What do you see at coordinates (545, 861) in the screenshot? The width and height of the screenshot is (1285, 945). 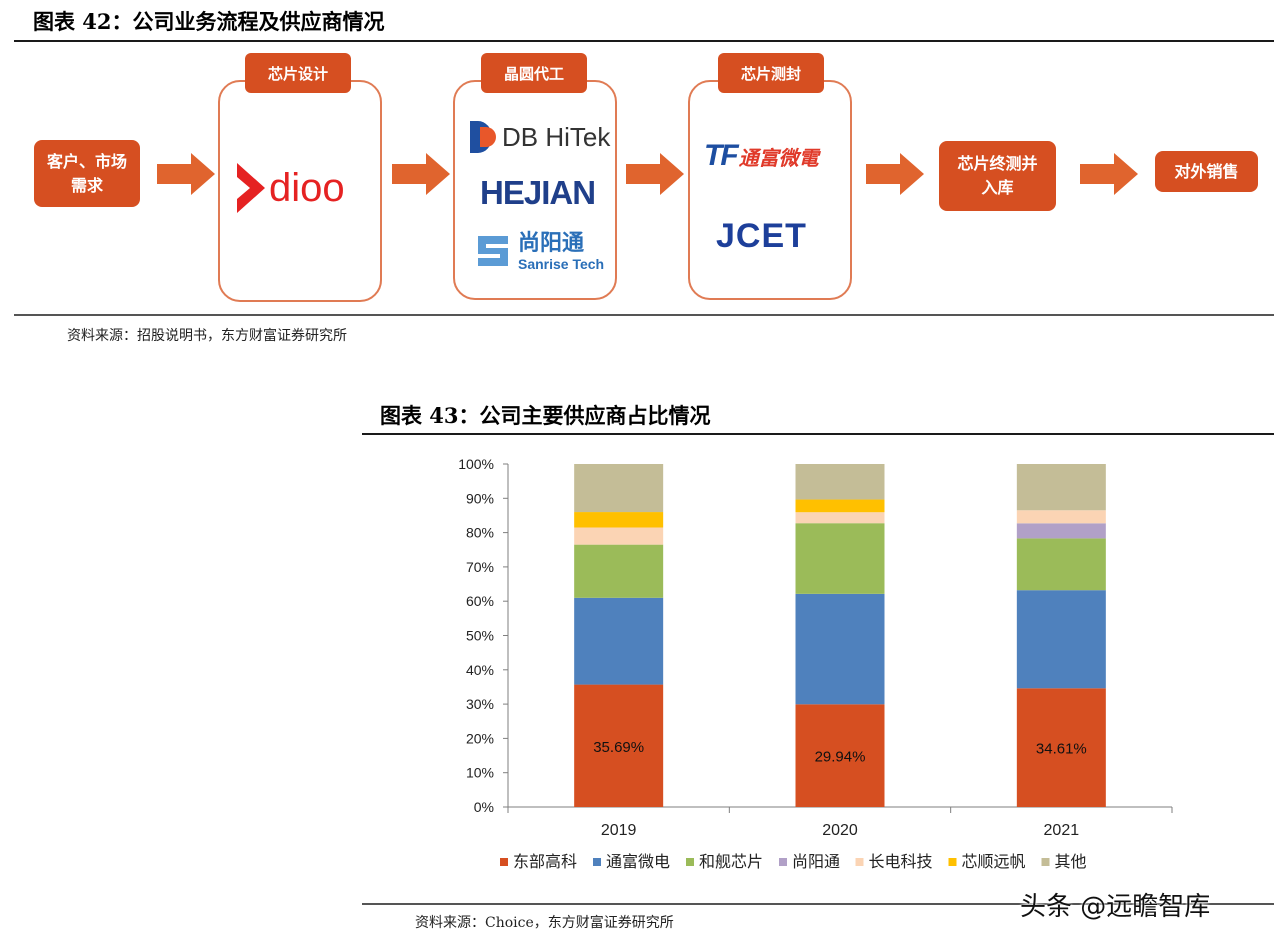 I see `legend-label: 东部高科` at bounding box center [545, 861].